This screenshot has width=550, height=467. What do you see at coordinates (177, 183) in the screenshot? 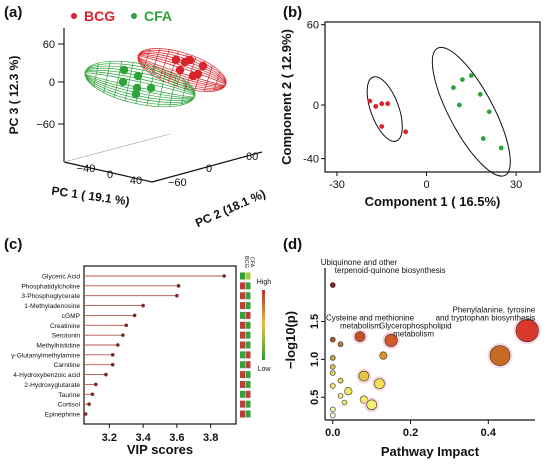
I see `y-tick-label: −60` at bounding box center [177, 183].